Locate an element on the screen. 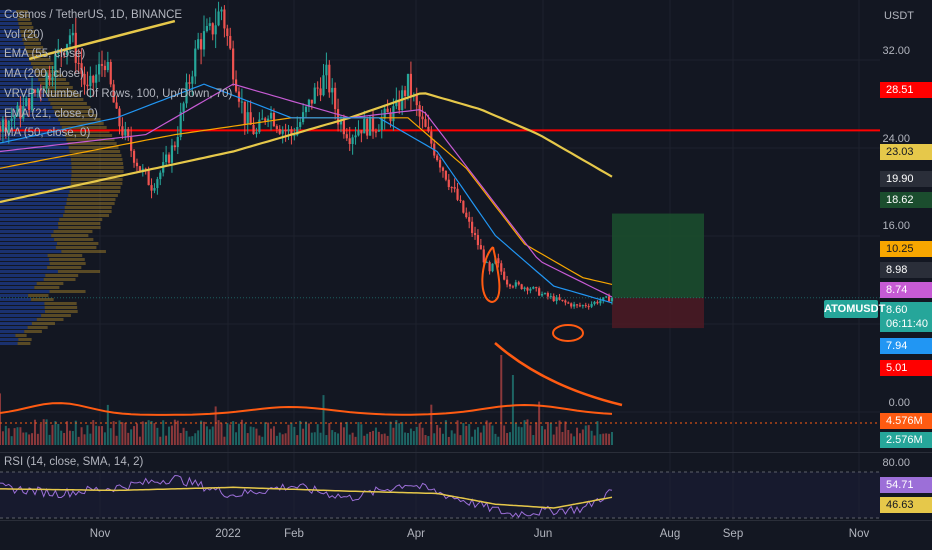 The image size is (932, 550). pane-separator is located at coordinates (466, 452).